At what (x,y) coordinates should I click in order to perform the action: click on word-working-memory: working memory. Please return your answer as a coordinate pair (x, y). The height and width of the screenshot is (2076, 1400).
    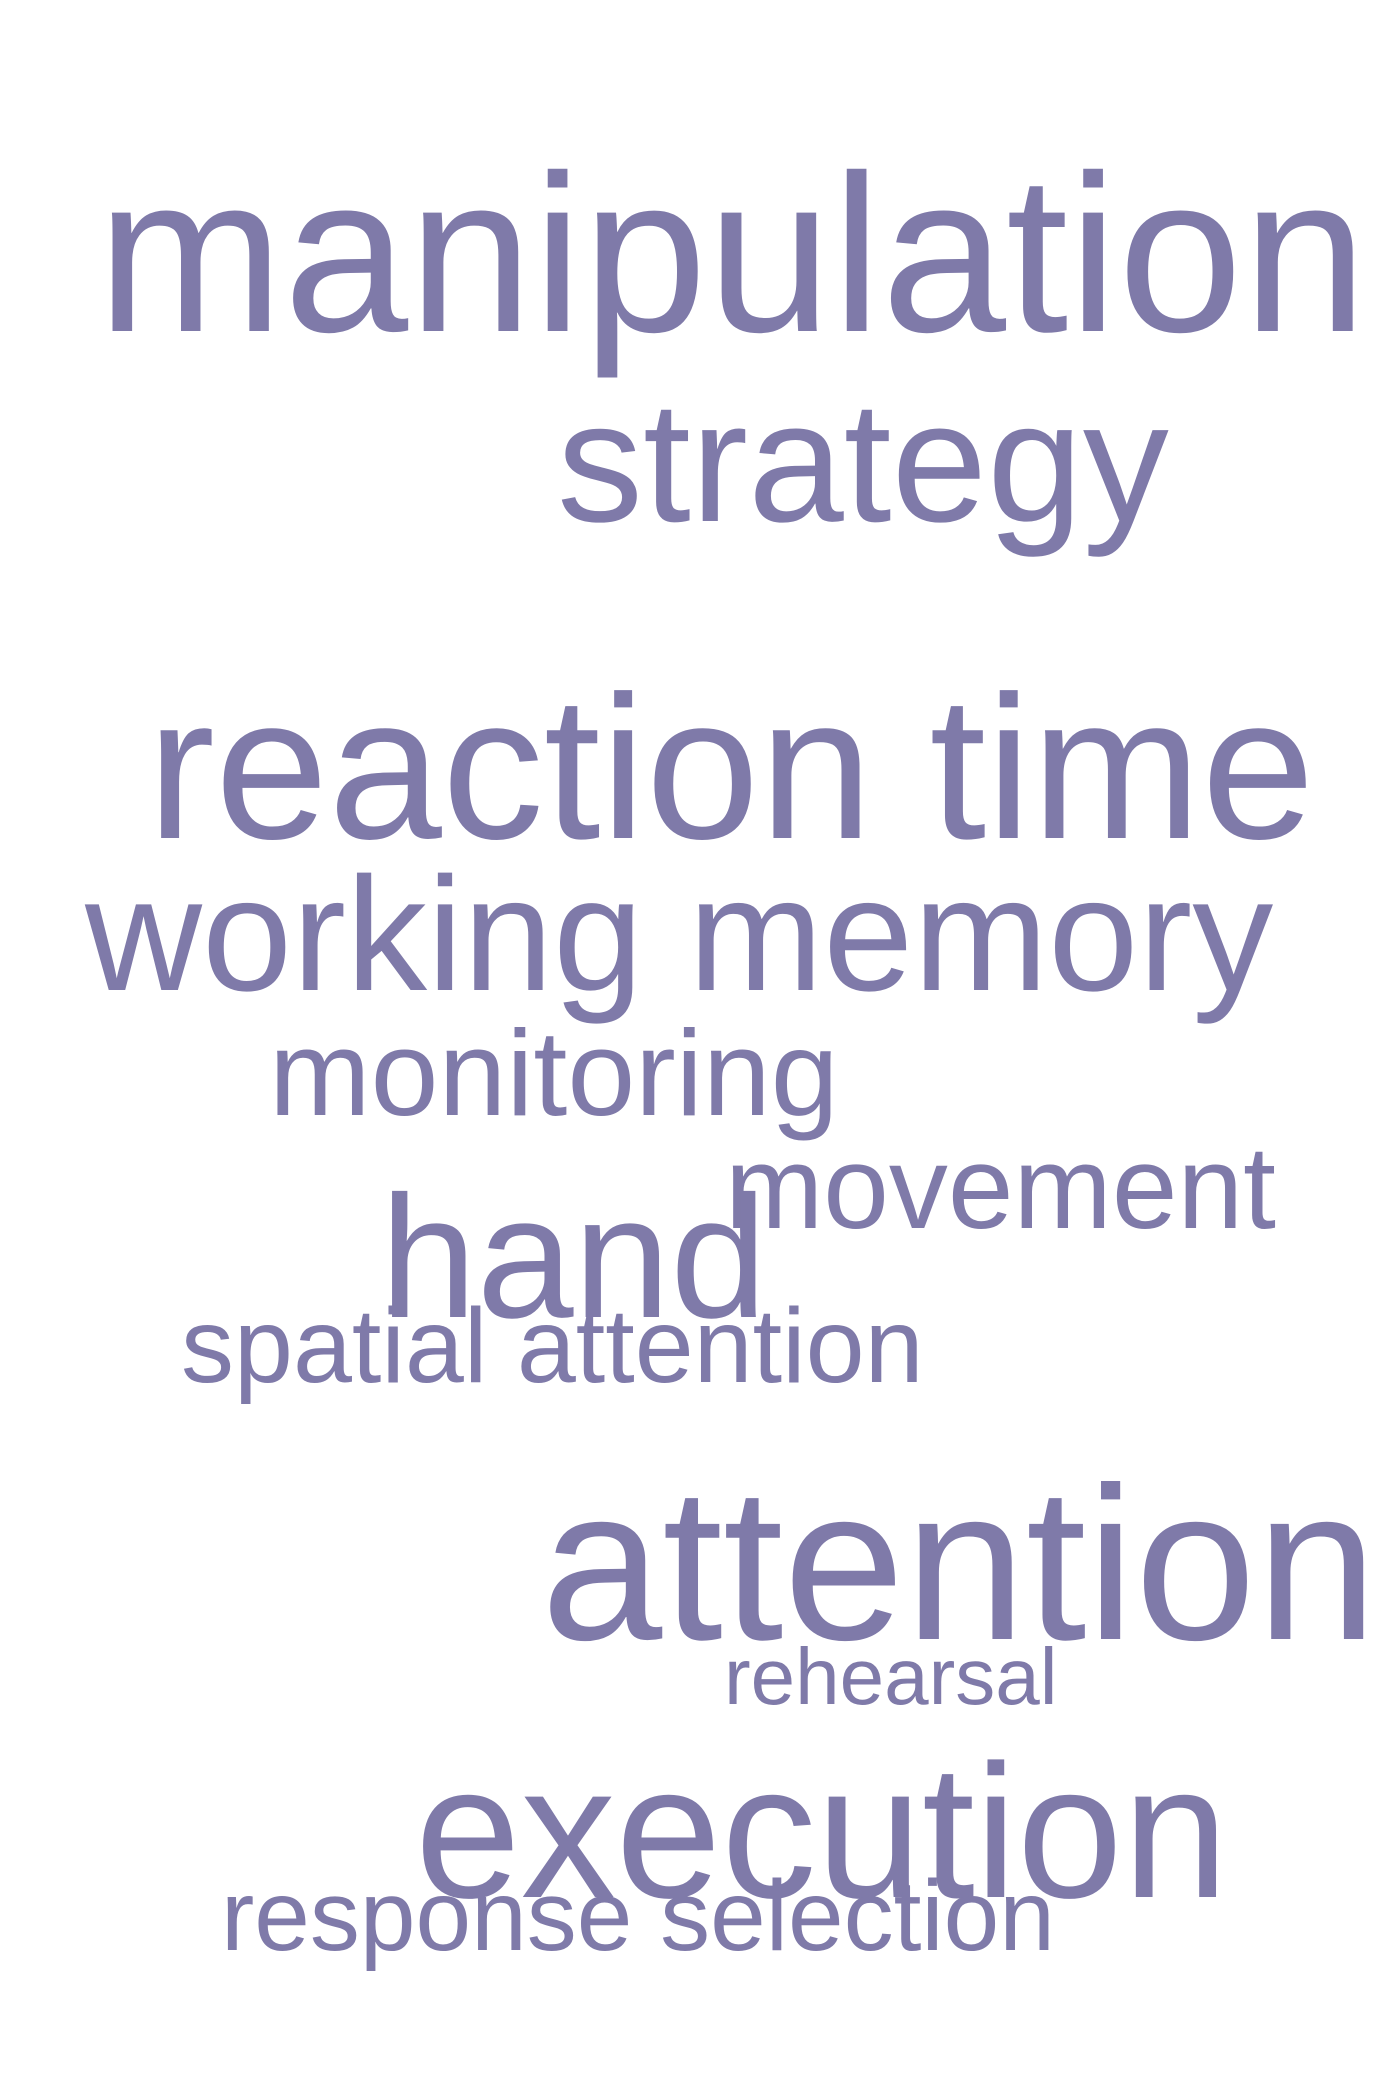
    Looking at the image, I should click on (679, 934).